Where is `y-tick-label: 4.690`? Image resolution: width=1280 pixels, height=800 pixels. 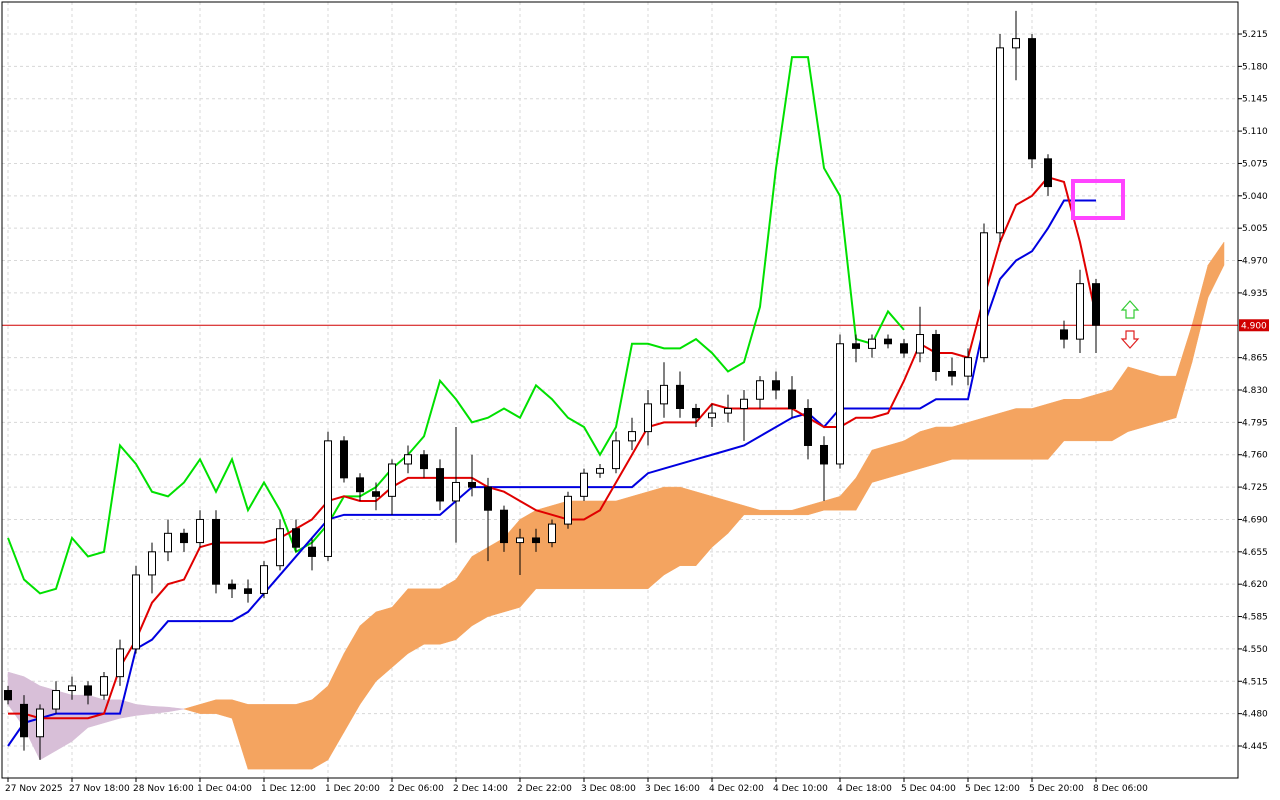 y-tick-label: 4.690 is located at coordinates (1255, 520).